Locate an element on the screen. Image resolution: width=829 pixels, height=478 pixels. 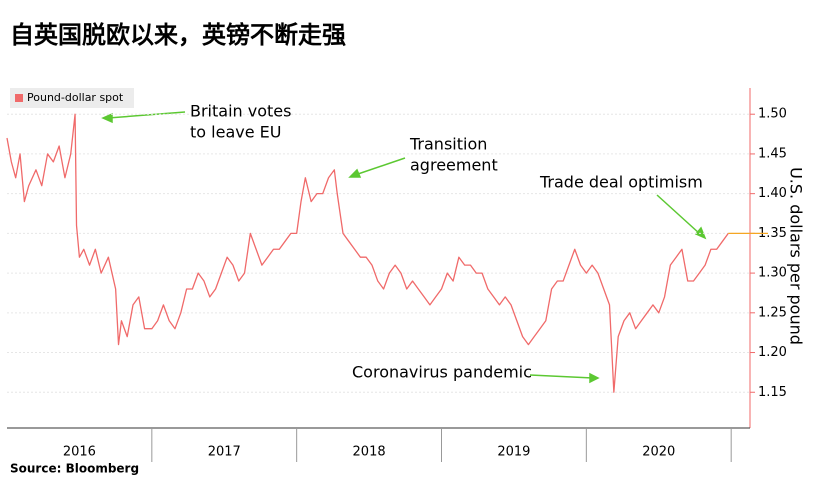
legend-label: Pound-dollar spot is located at coordinates (75, 97).